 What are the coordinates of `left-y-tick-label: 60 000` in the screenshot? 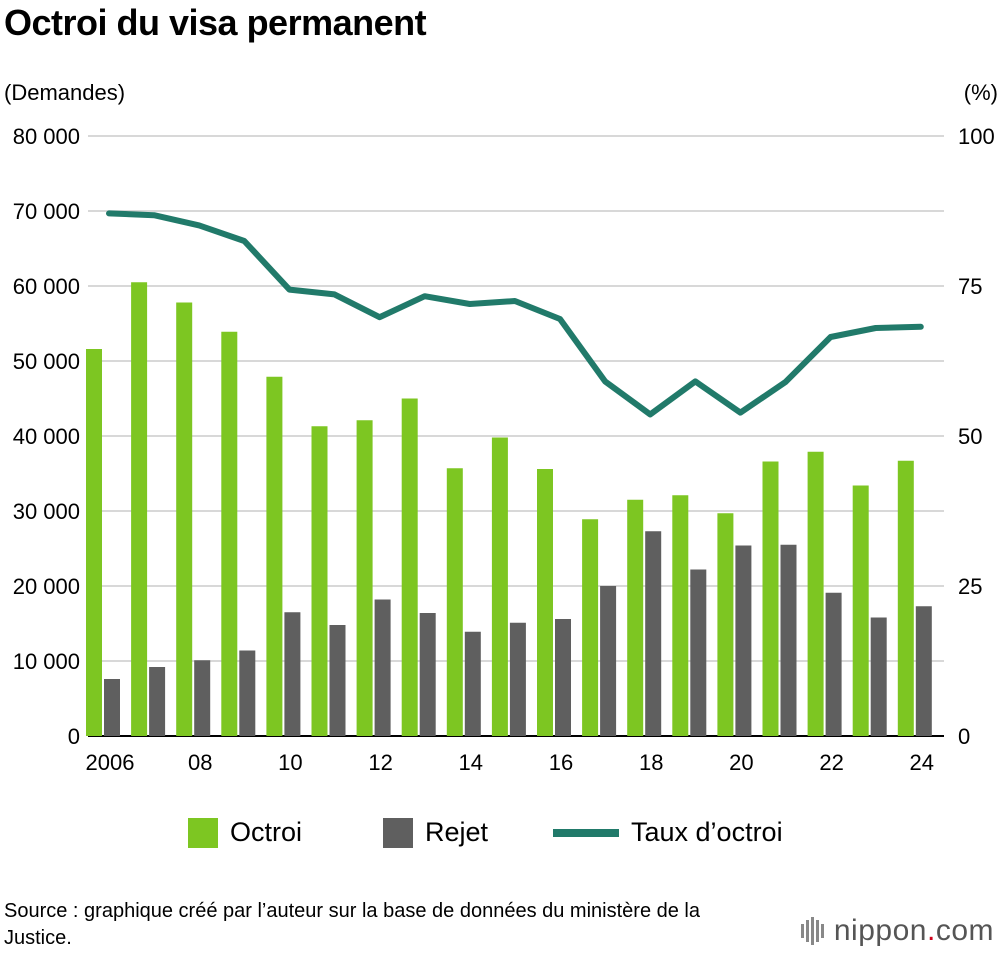 It's located at (46, 286).